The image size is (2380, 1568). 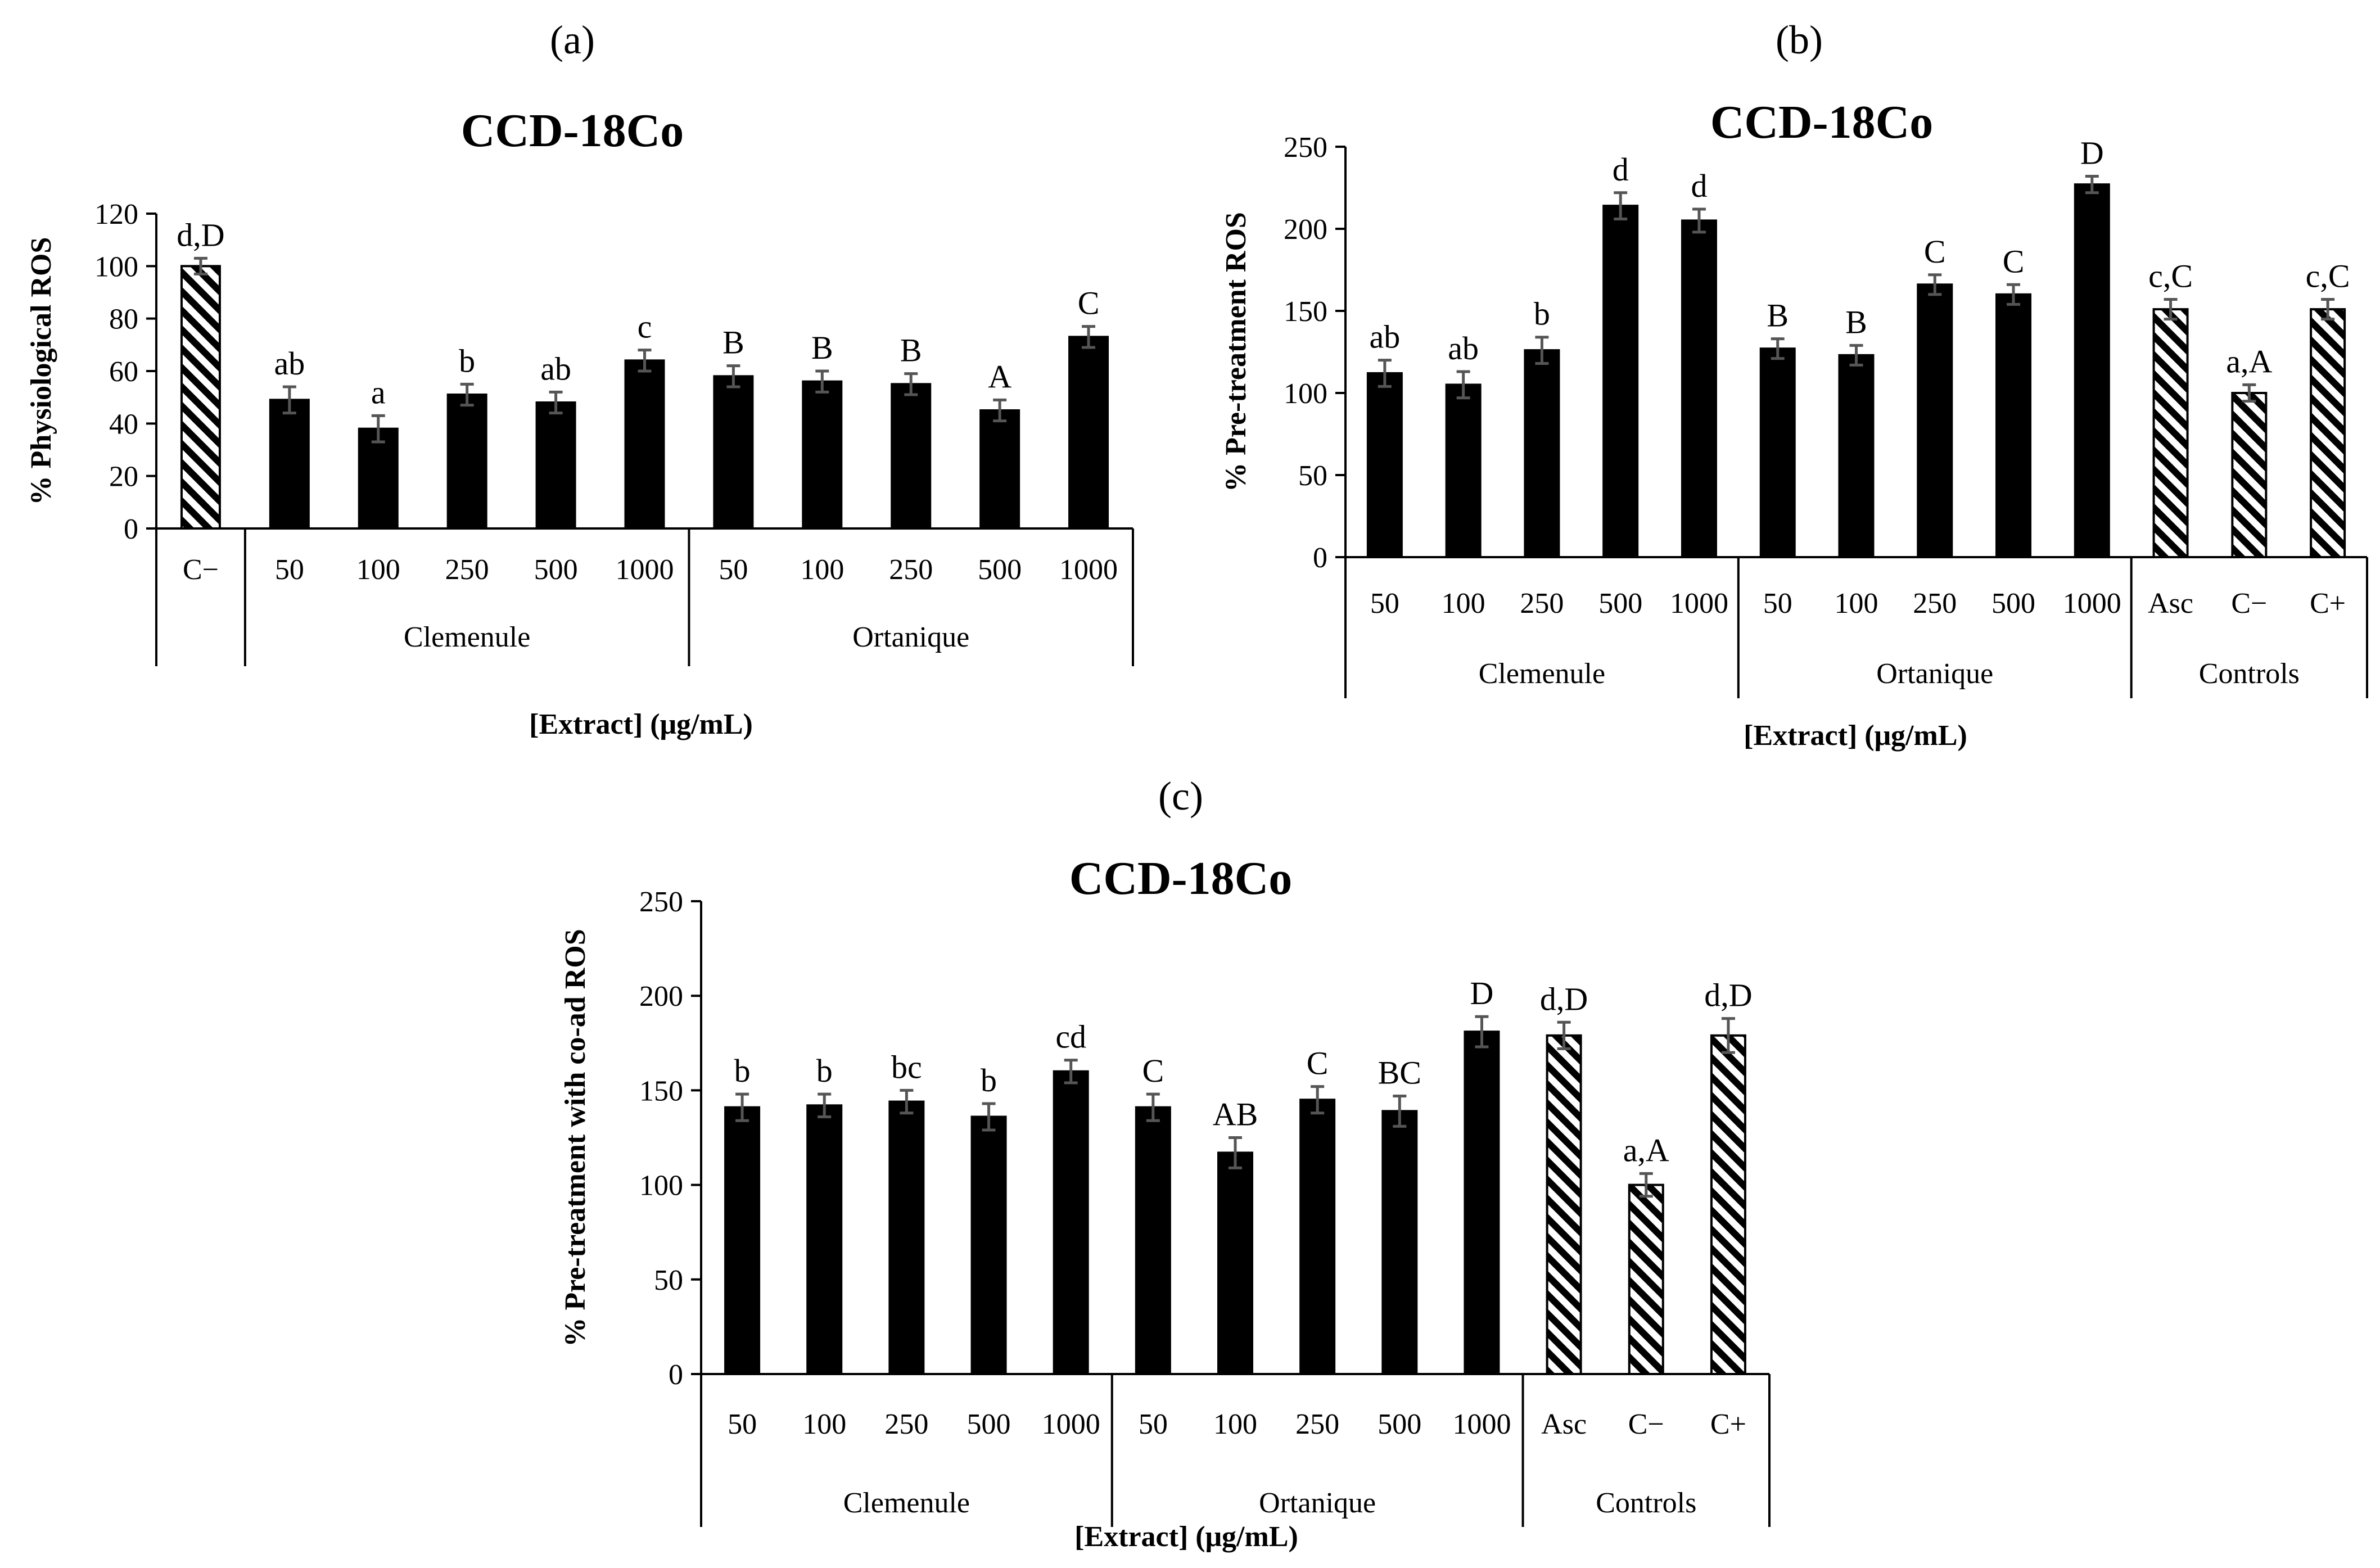 I want to click on significance-label: A, so click(x=999, y=376).